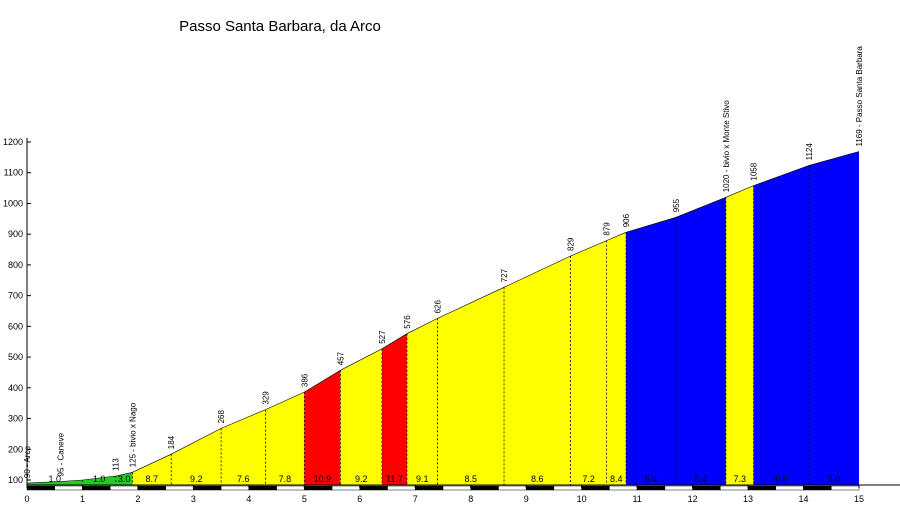  I want to click on x-tick-label: 15, so click(859, 499).